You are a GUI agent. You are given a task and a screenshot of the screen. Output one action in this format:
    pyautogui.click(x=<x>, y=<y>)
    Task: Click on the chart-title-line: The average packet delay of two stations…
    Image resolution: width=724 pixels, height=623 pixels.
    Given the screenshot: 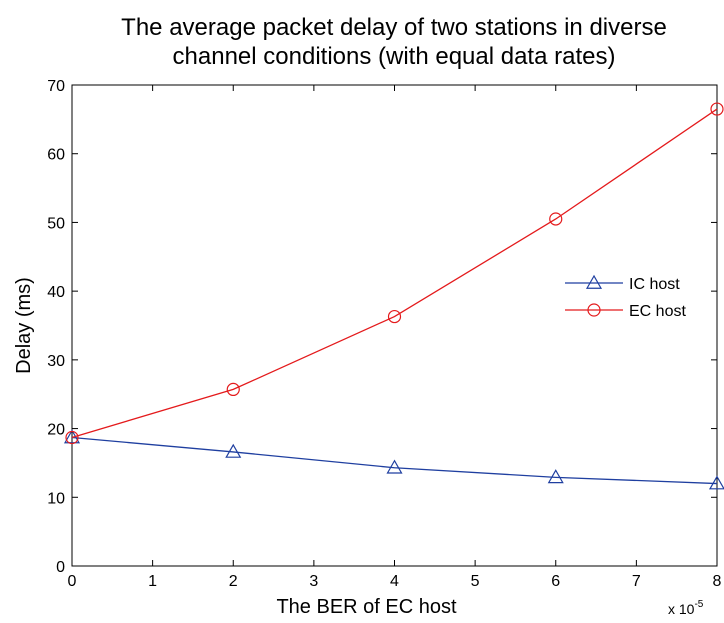 What is the action you would take?
    pyautogui.click(x=394, y=27)
    